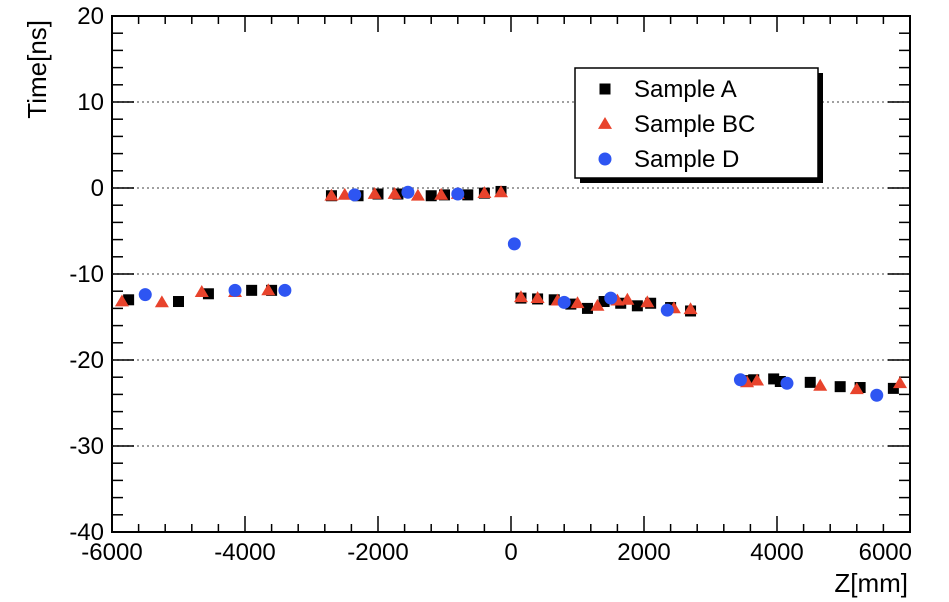  I want to click on legend-label-sample-bc: Sample BC, so click(694, 124).